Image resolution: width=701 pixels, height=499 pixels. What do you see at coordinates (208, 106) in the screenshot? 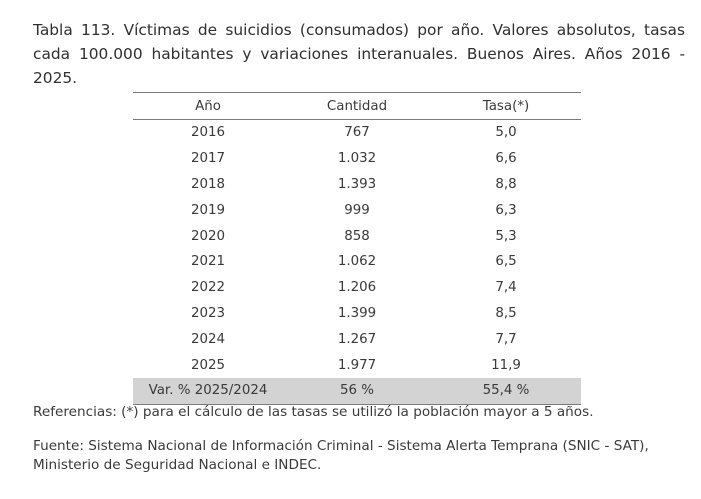
I see `header-year: Año` at bounding box center [208, 106].